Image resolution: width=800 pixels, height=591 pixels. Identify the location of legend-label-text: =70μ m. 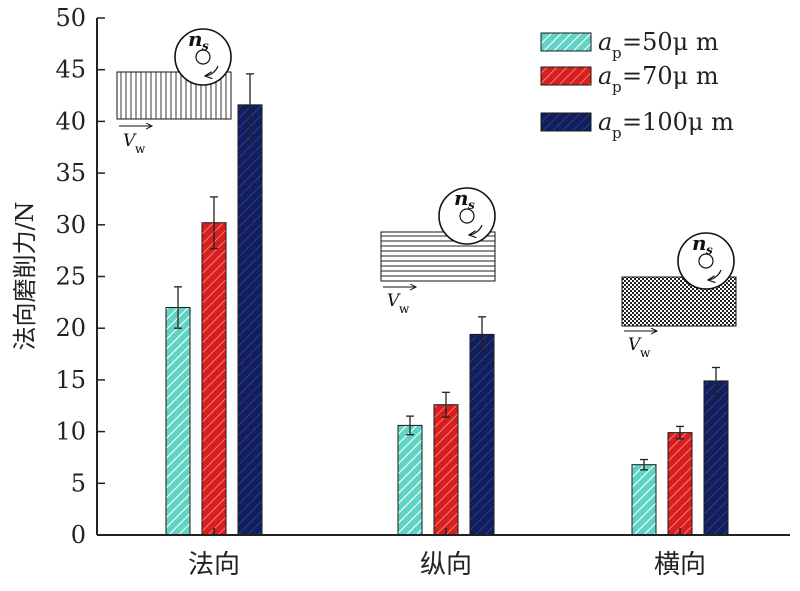
(670, 76).